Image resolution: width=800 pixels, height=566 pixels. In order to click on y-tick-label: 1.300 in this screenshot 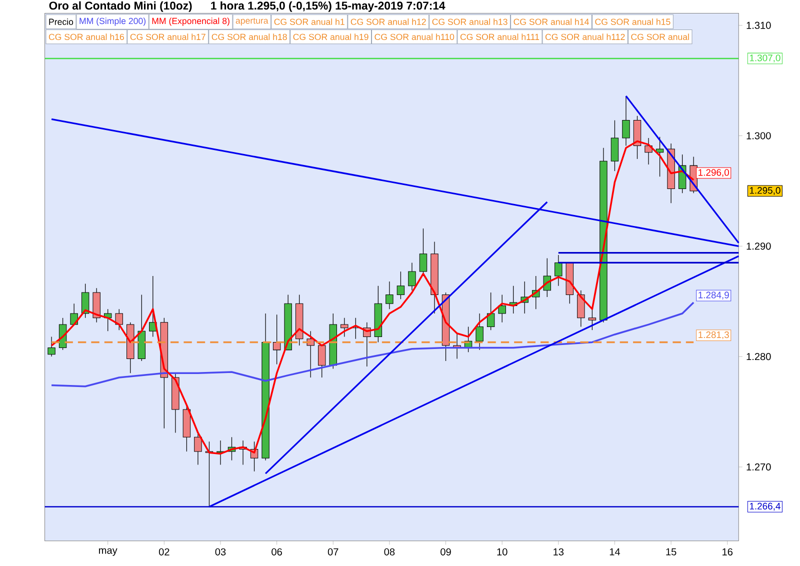, I will do `click(758, 136)`.